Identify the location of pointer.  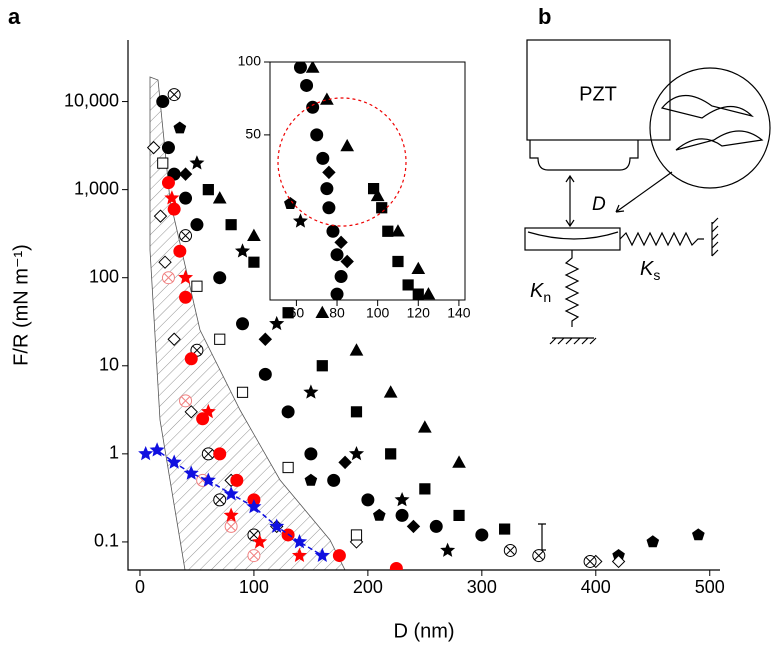
(644, 192).